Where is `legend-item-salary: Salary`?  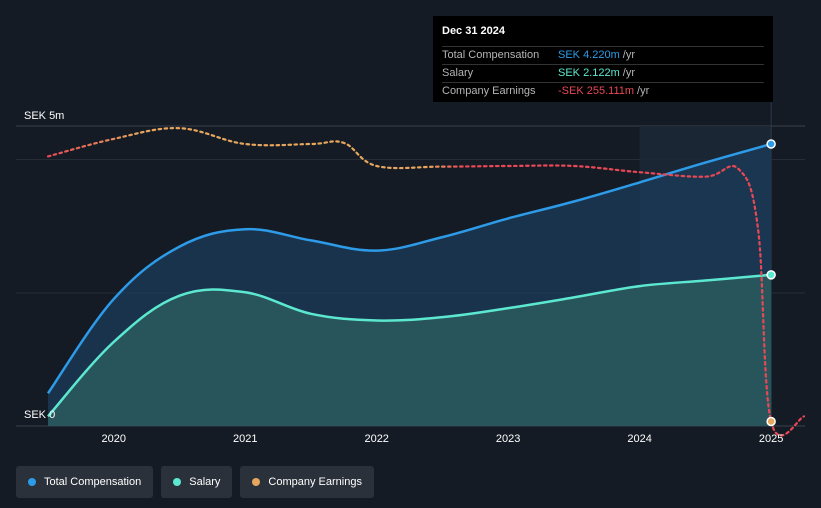 legend-item-salary: Salary is located at coordinates (197, 482).